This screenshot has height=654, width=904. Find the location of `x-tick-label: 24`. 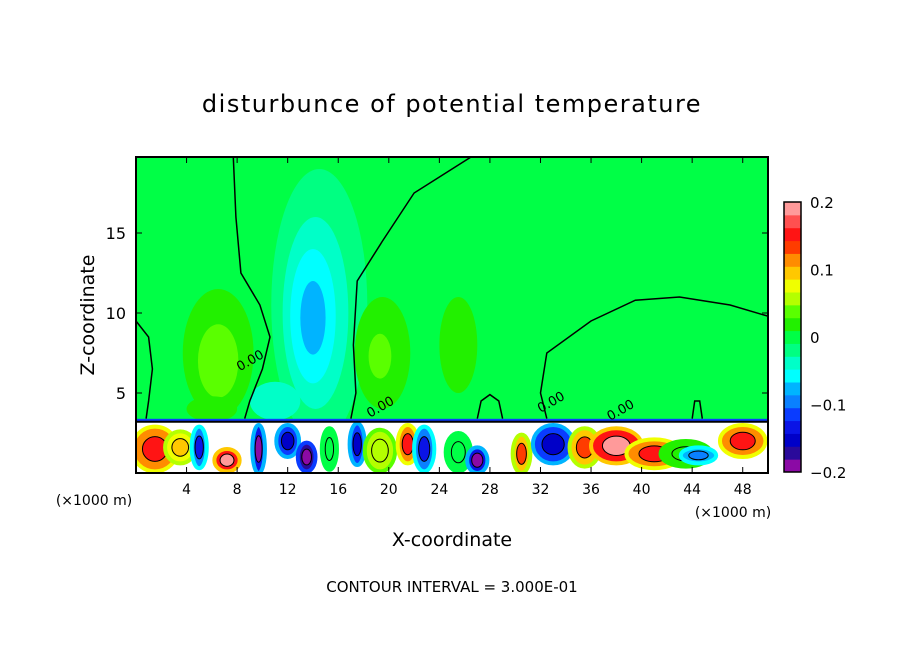

x-tick-label: 24 is located at coordinates (439, 490).